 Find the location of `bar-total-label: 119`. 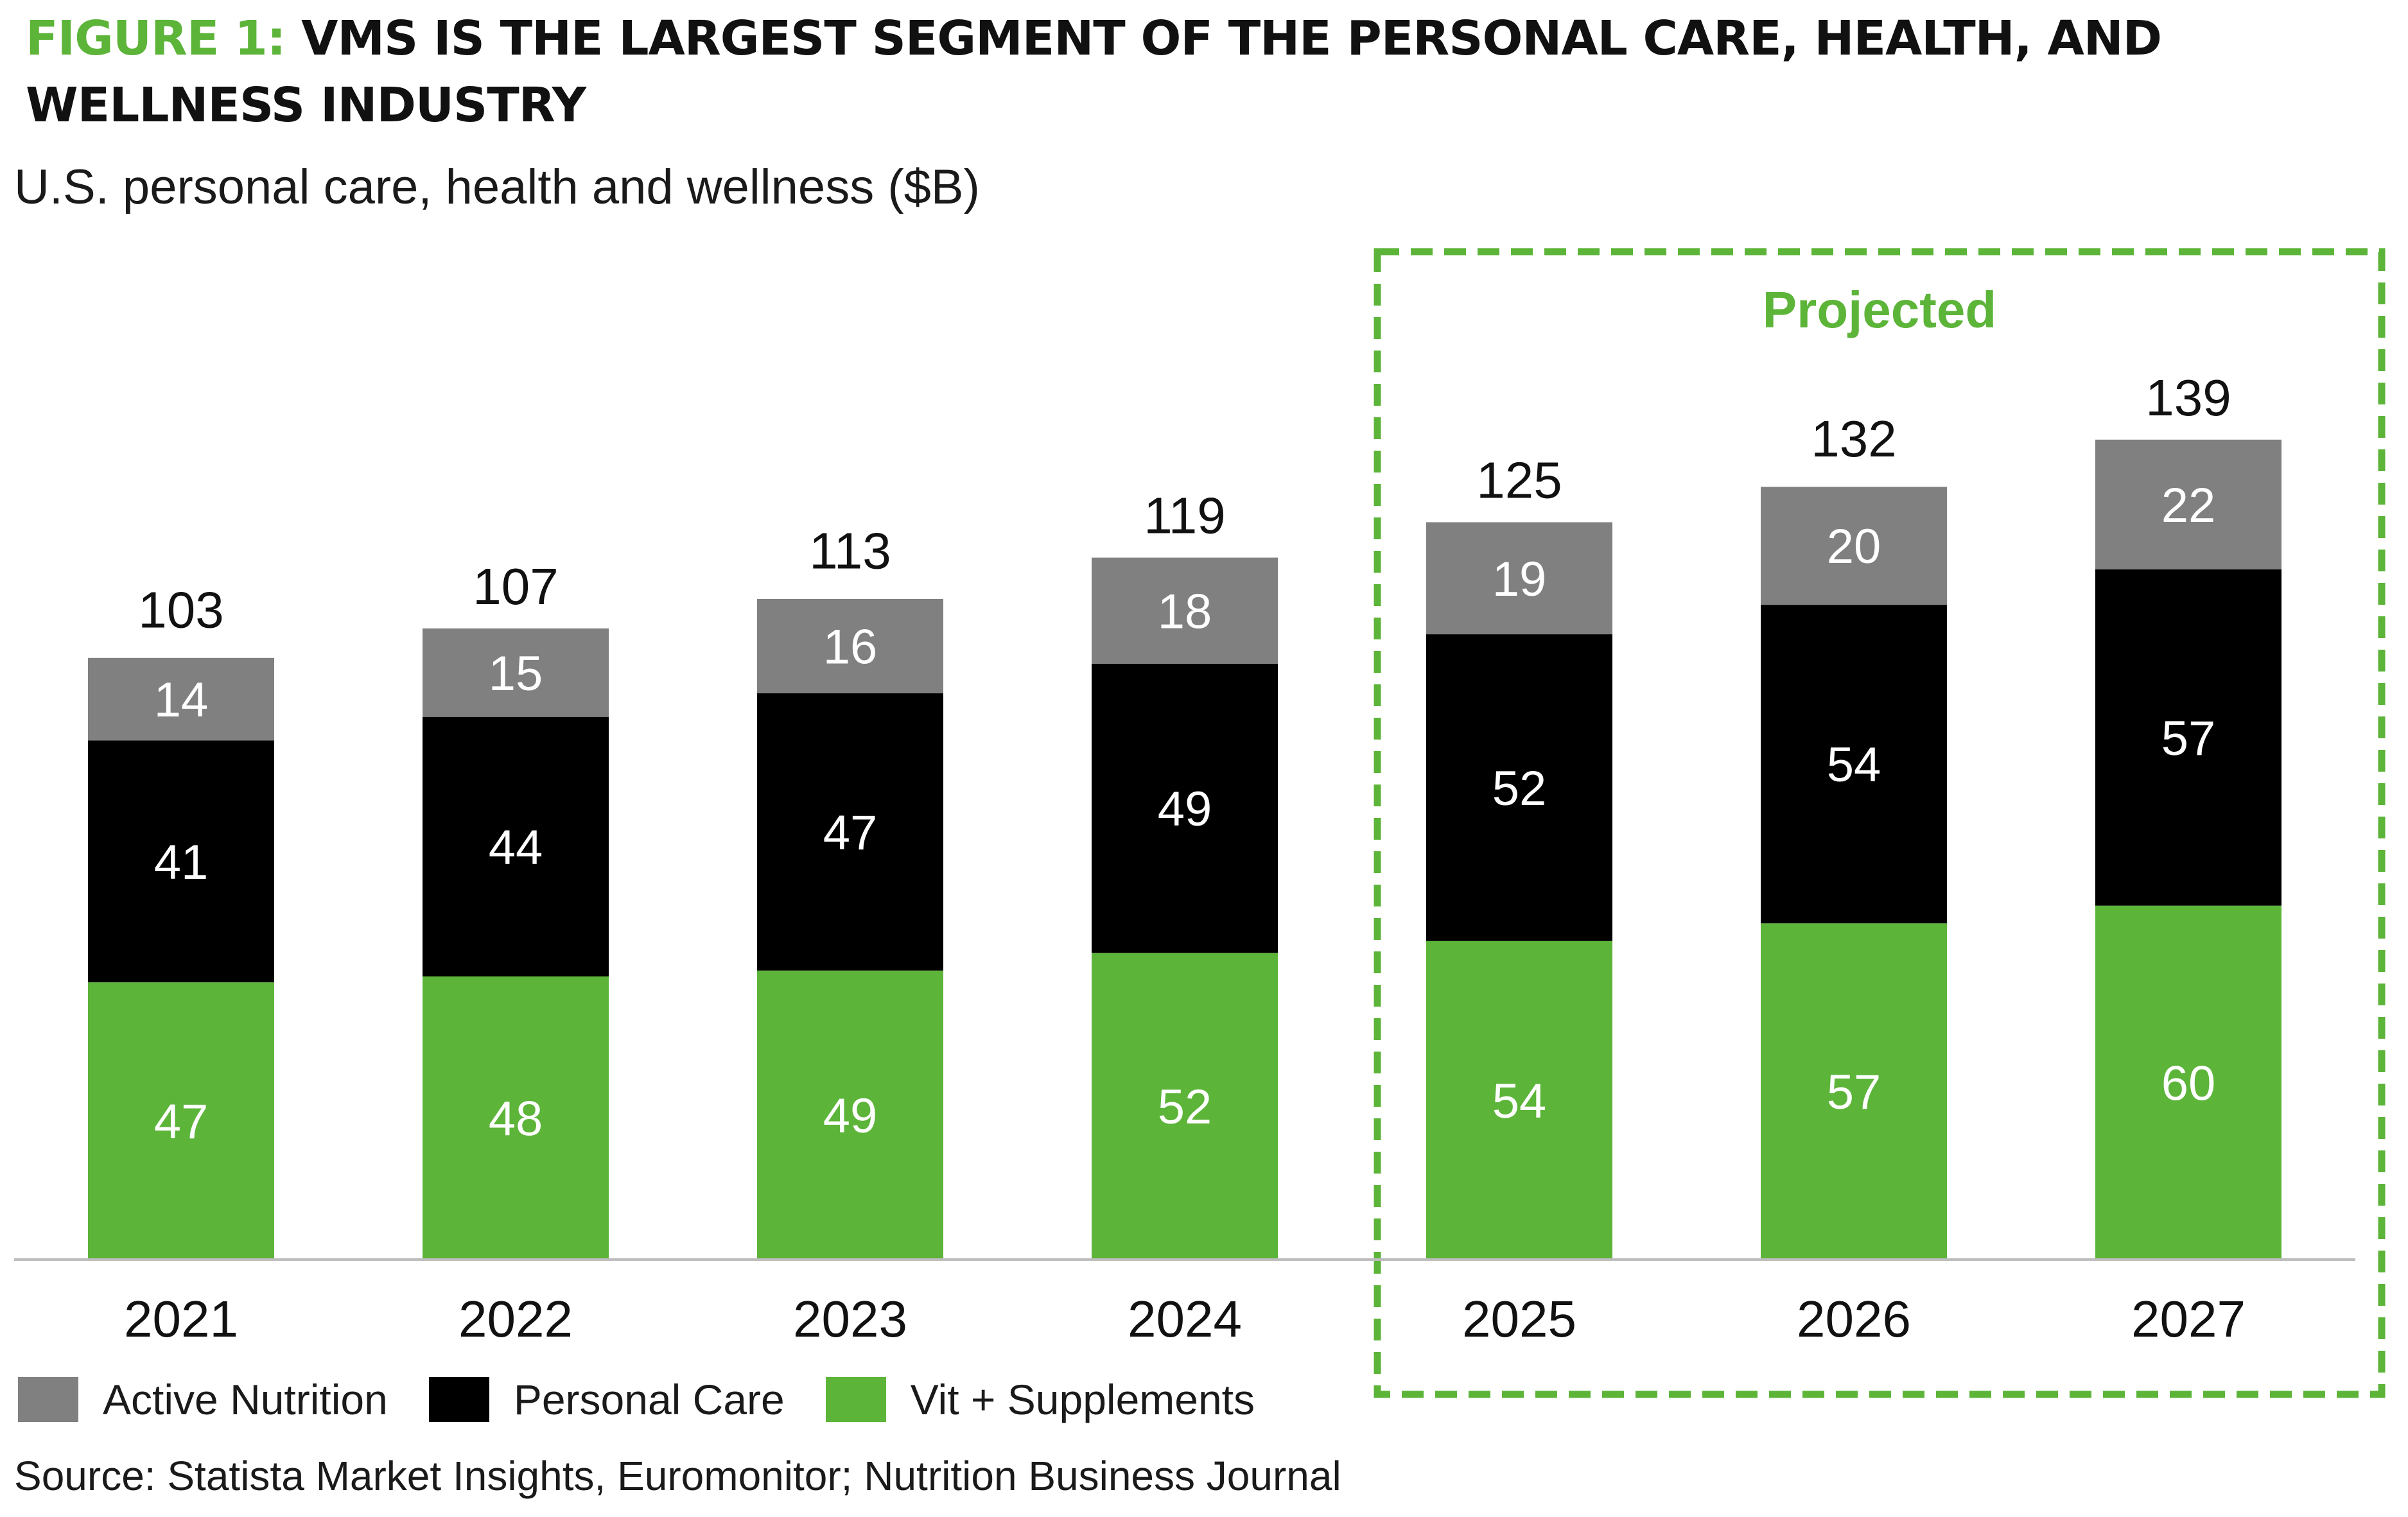

bar-total-label: 119 is located at coordinates (1185, 515).